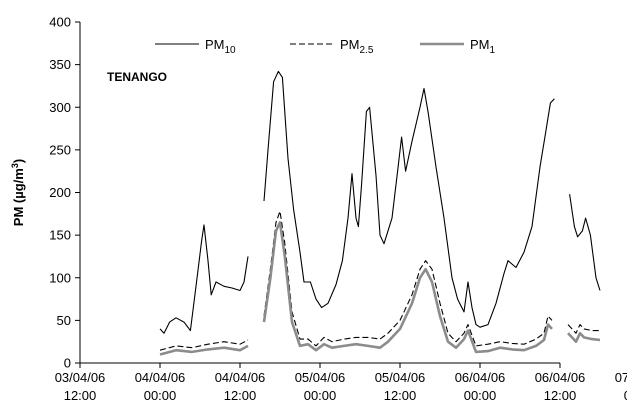 This screenshot has width=627, height=410. What do you see at coordinates (357, 46) in the screenshot?
I see `legend-label-pm25: PM2.5` at bounding box center [357, 46].